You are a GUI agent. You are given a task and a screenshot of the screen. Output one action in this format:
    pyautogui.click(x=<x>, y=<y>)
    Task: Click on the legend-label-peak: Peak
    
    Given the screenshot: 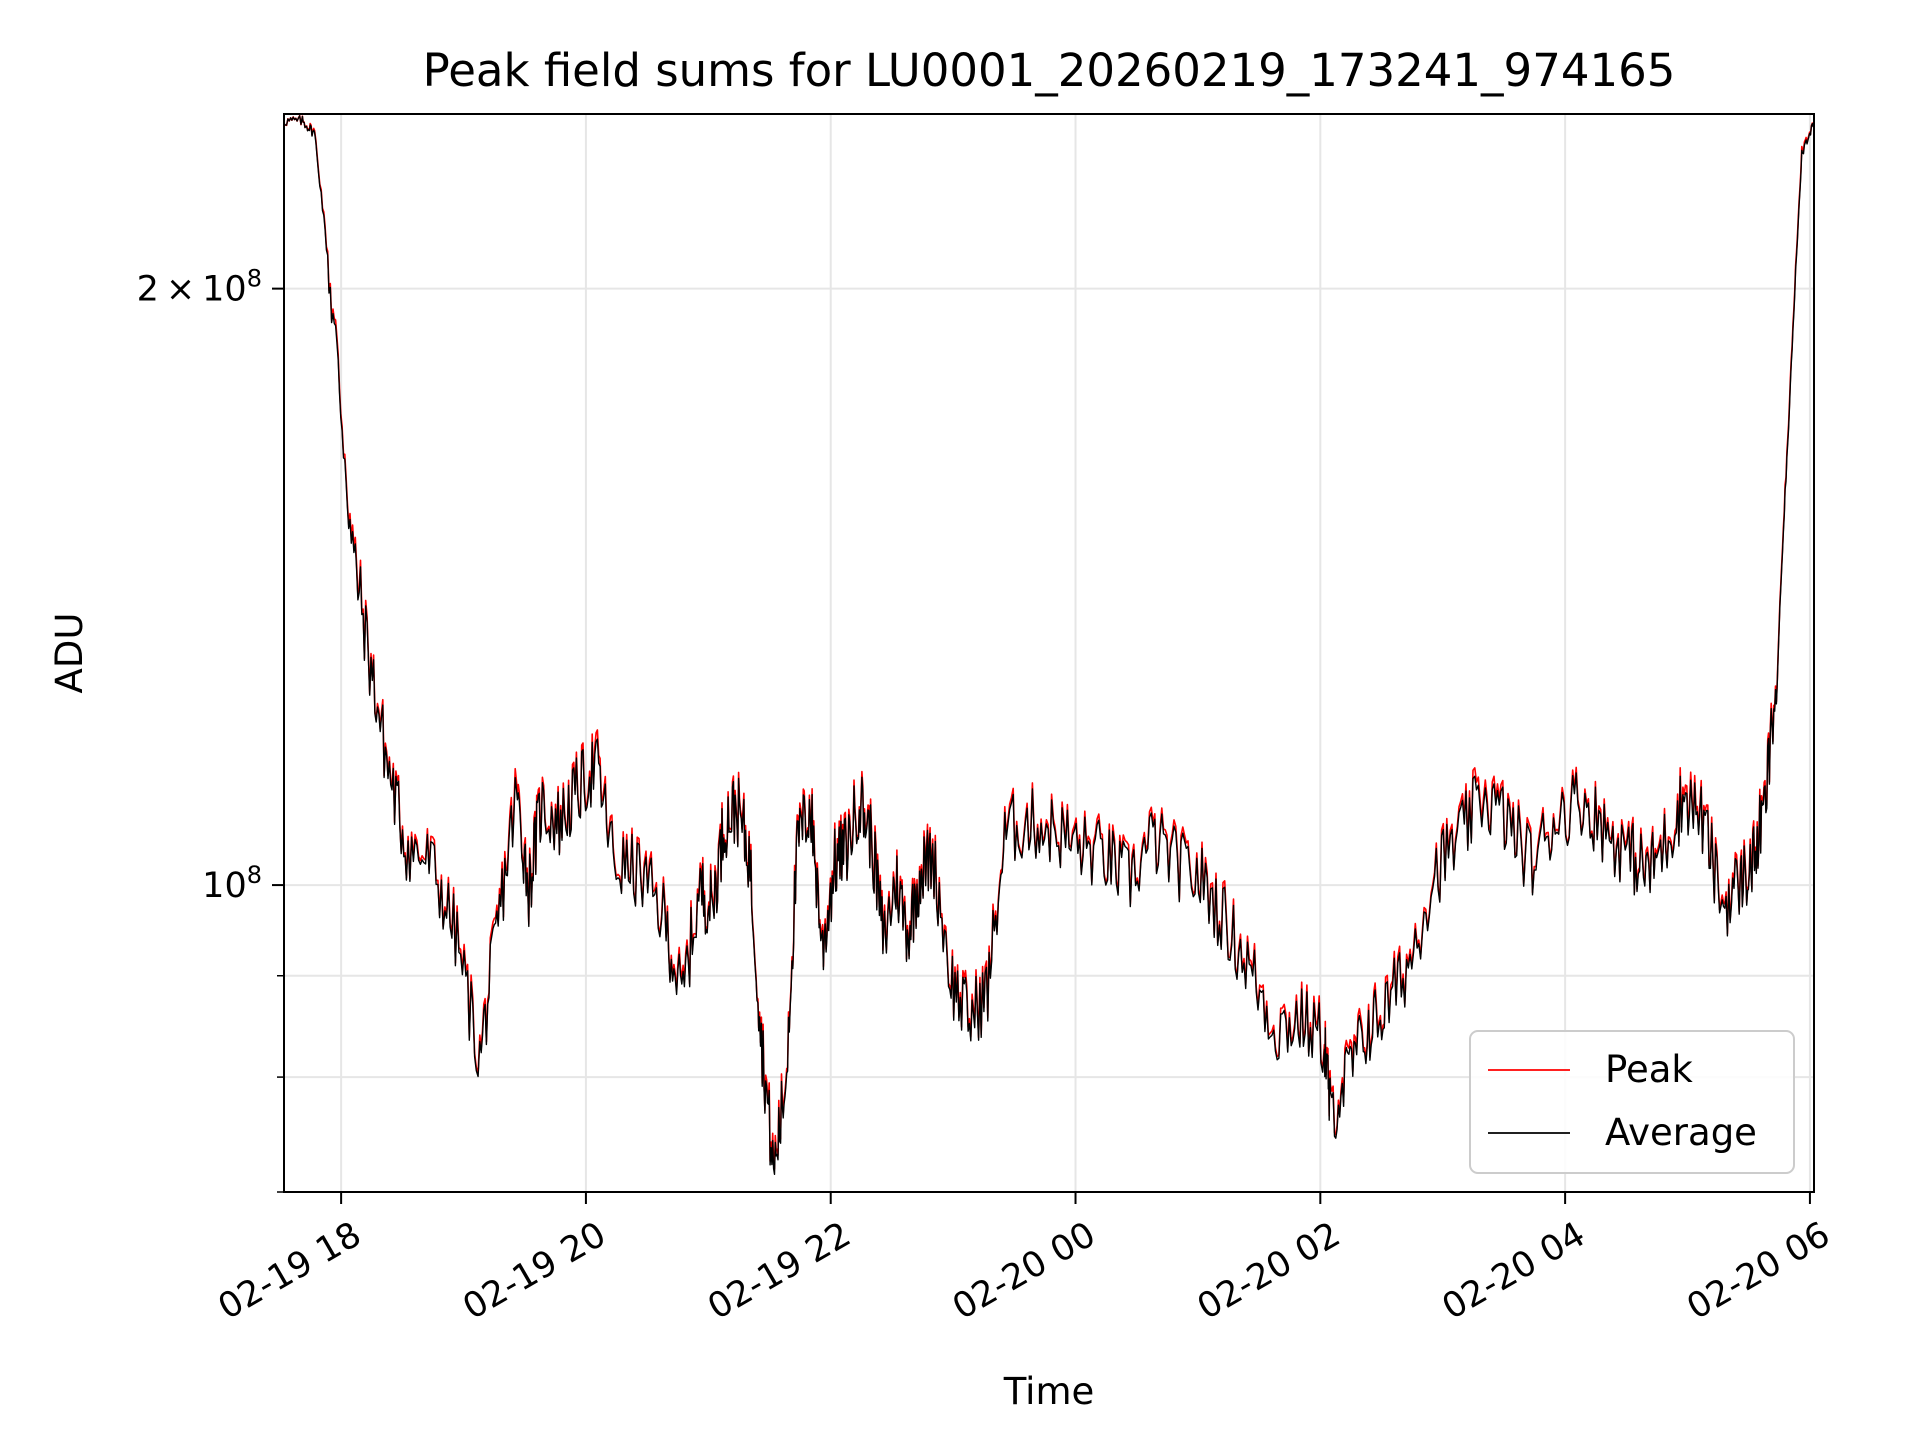 What is the action you would take?
    pyautogui.click(x=1649, y=1069)
    